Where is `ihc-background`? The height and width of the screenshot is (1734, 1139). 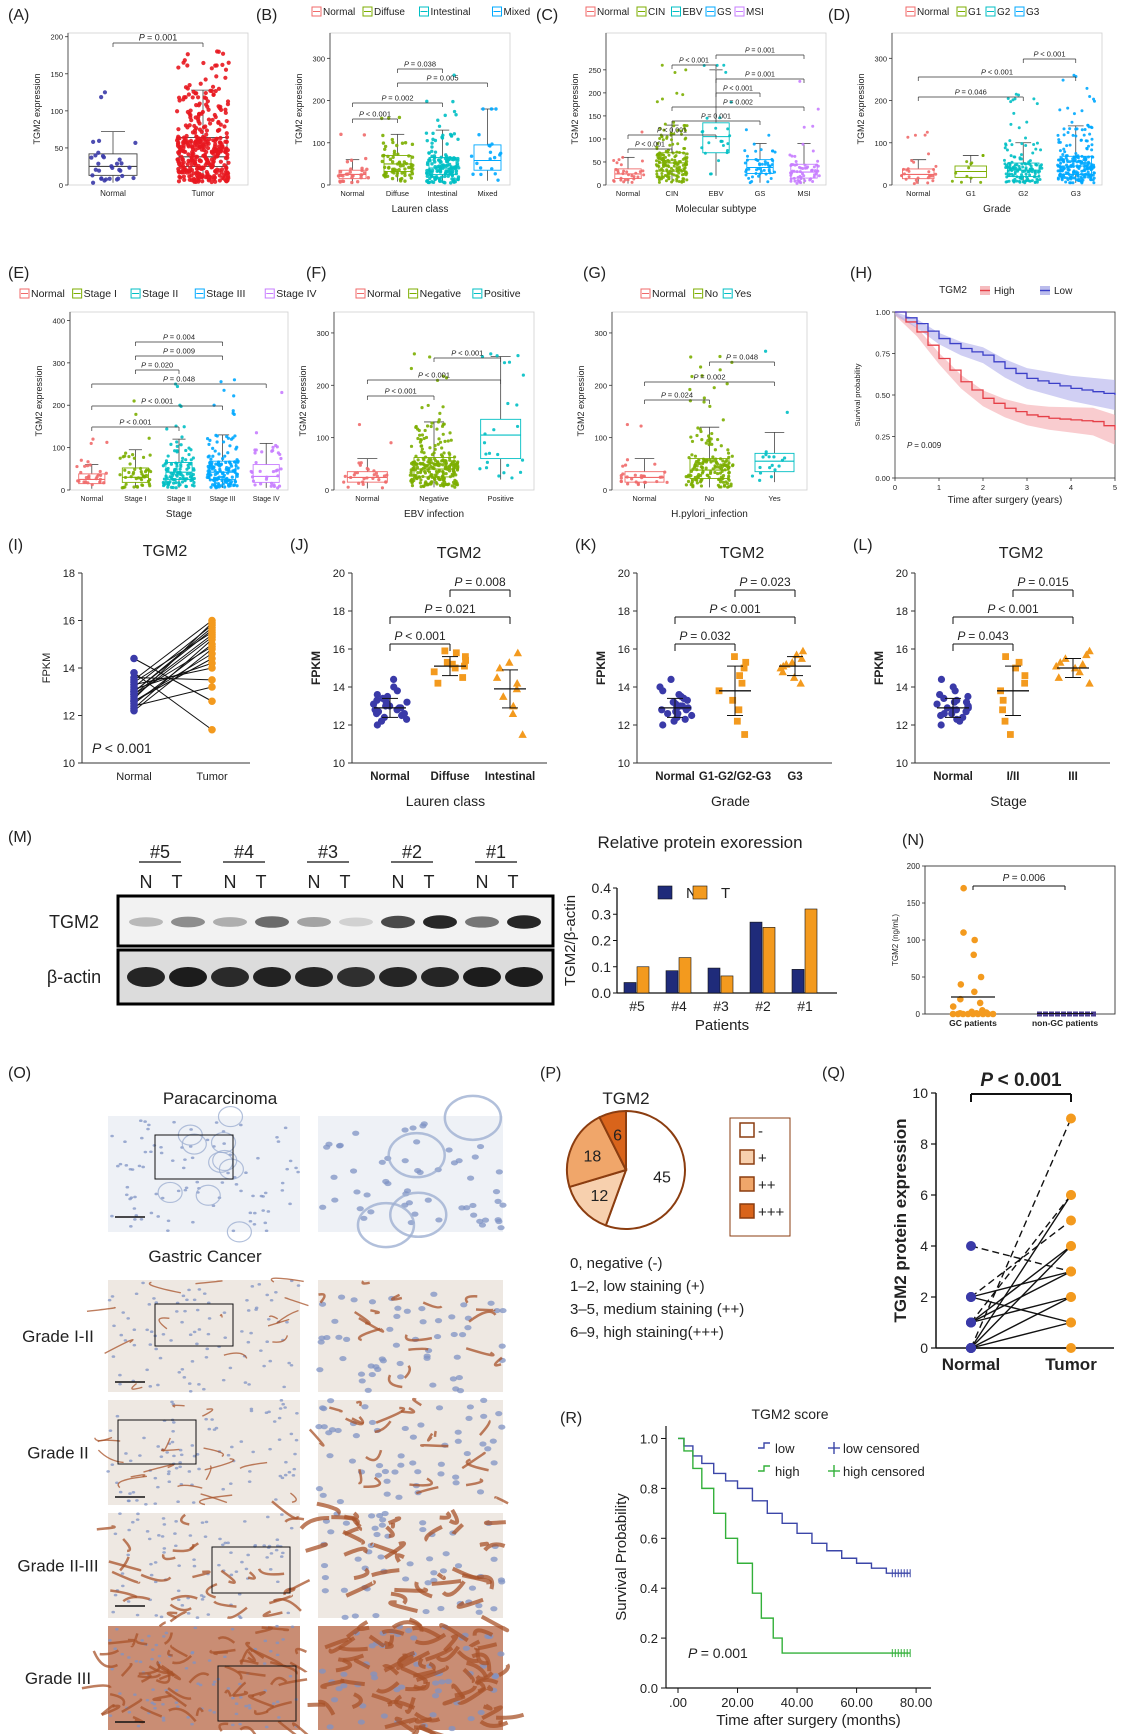
ihc-background is located at coordinates (204, 1336).